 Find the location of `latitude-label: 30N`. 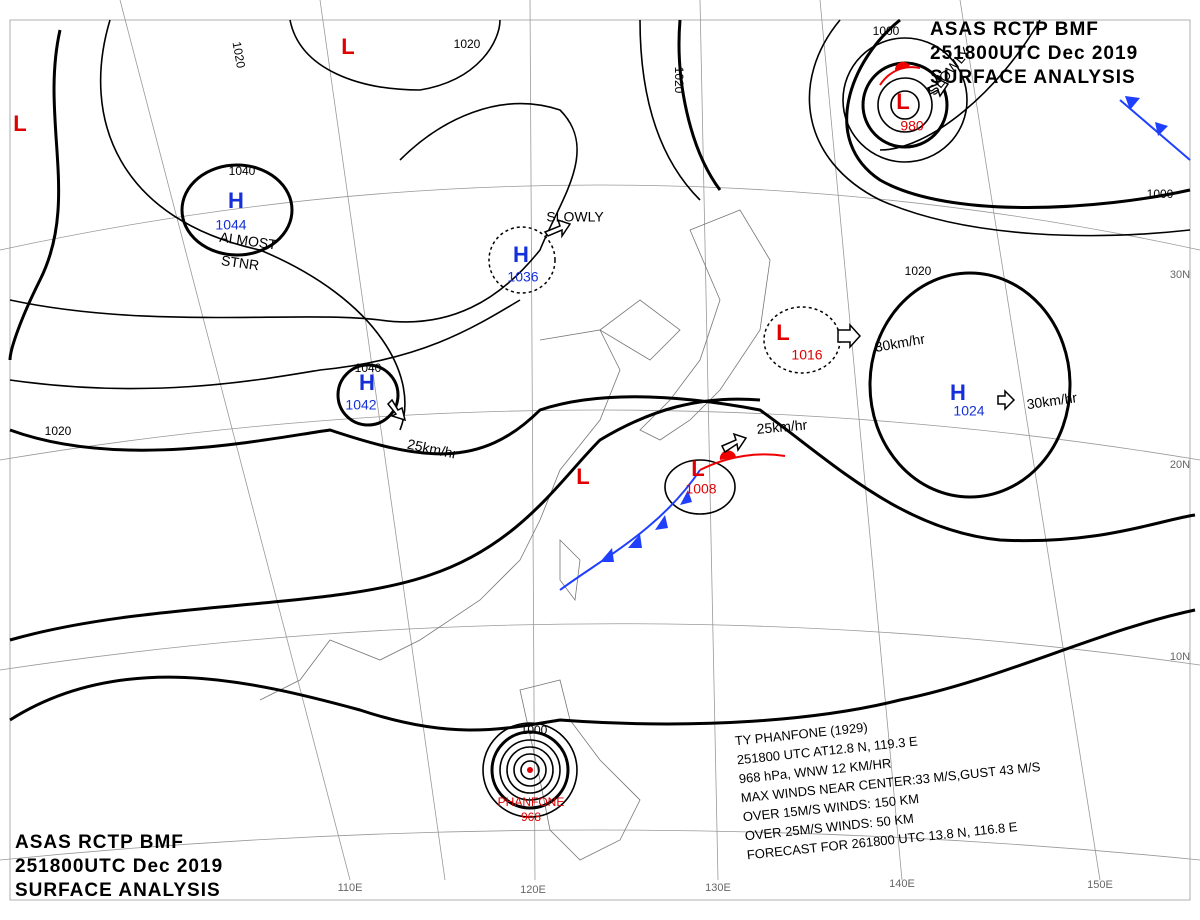

latitude-label: 30N is located at coordinates (1180, 275).